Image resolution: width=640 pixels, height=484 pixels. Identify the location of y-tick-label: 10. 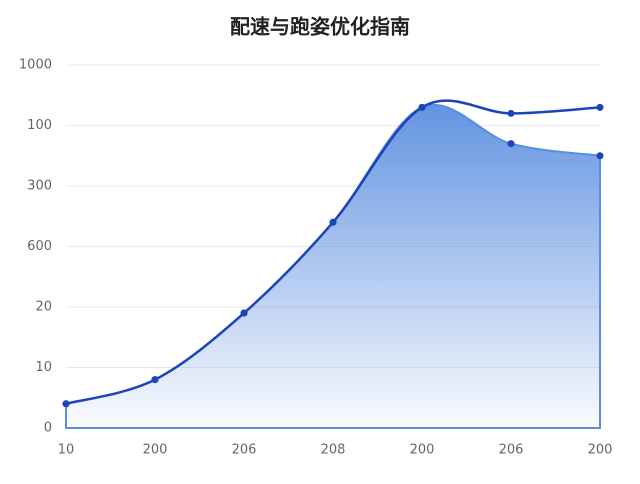
(43, 367).